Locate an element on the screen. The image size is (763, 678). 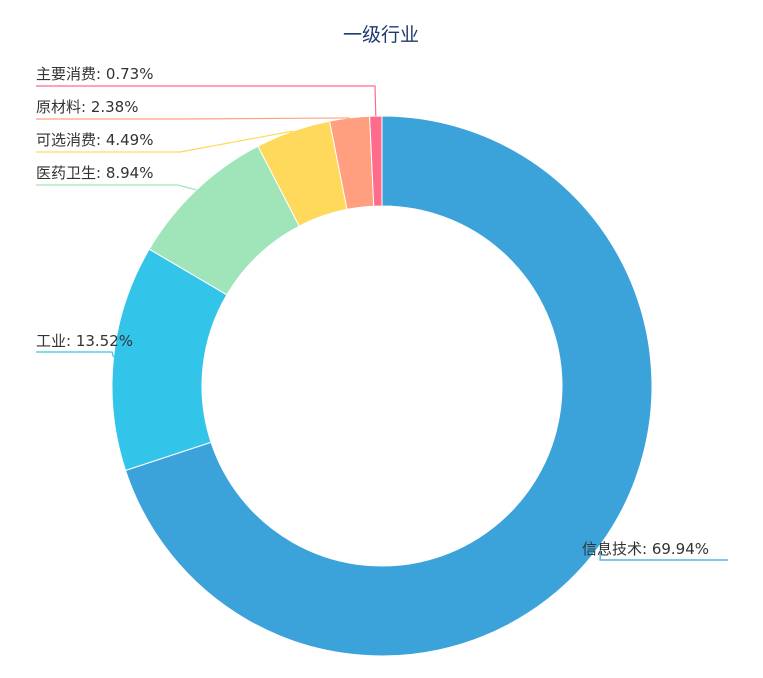
slice-label-5: 主要消费: 0.73% is located at coordinates (94, 74).